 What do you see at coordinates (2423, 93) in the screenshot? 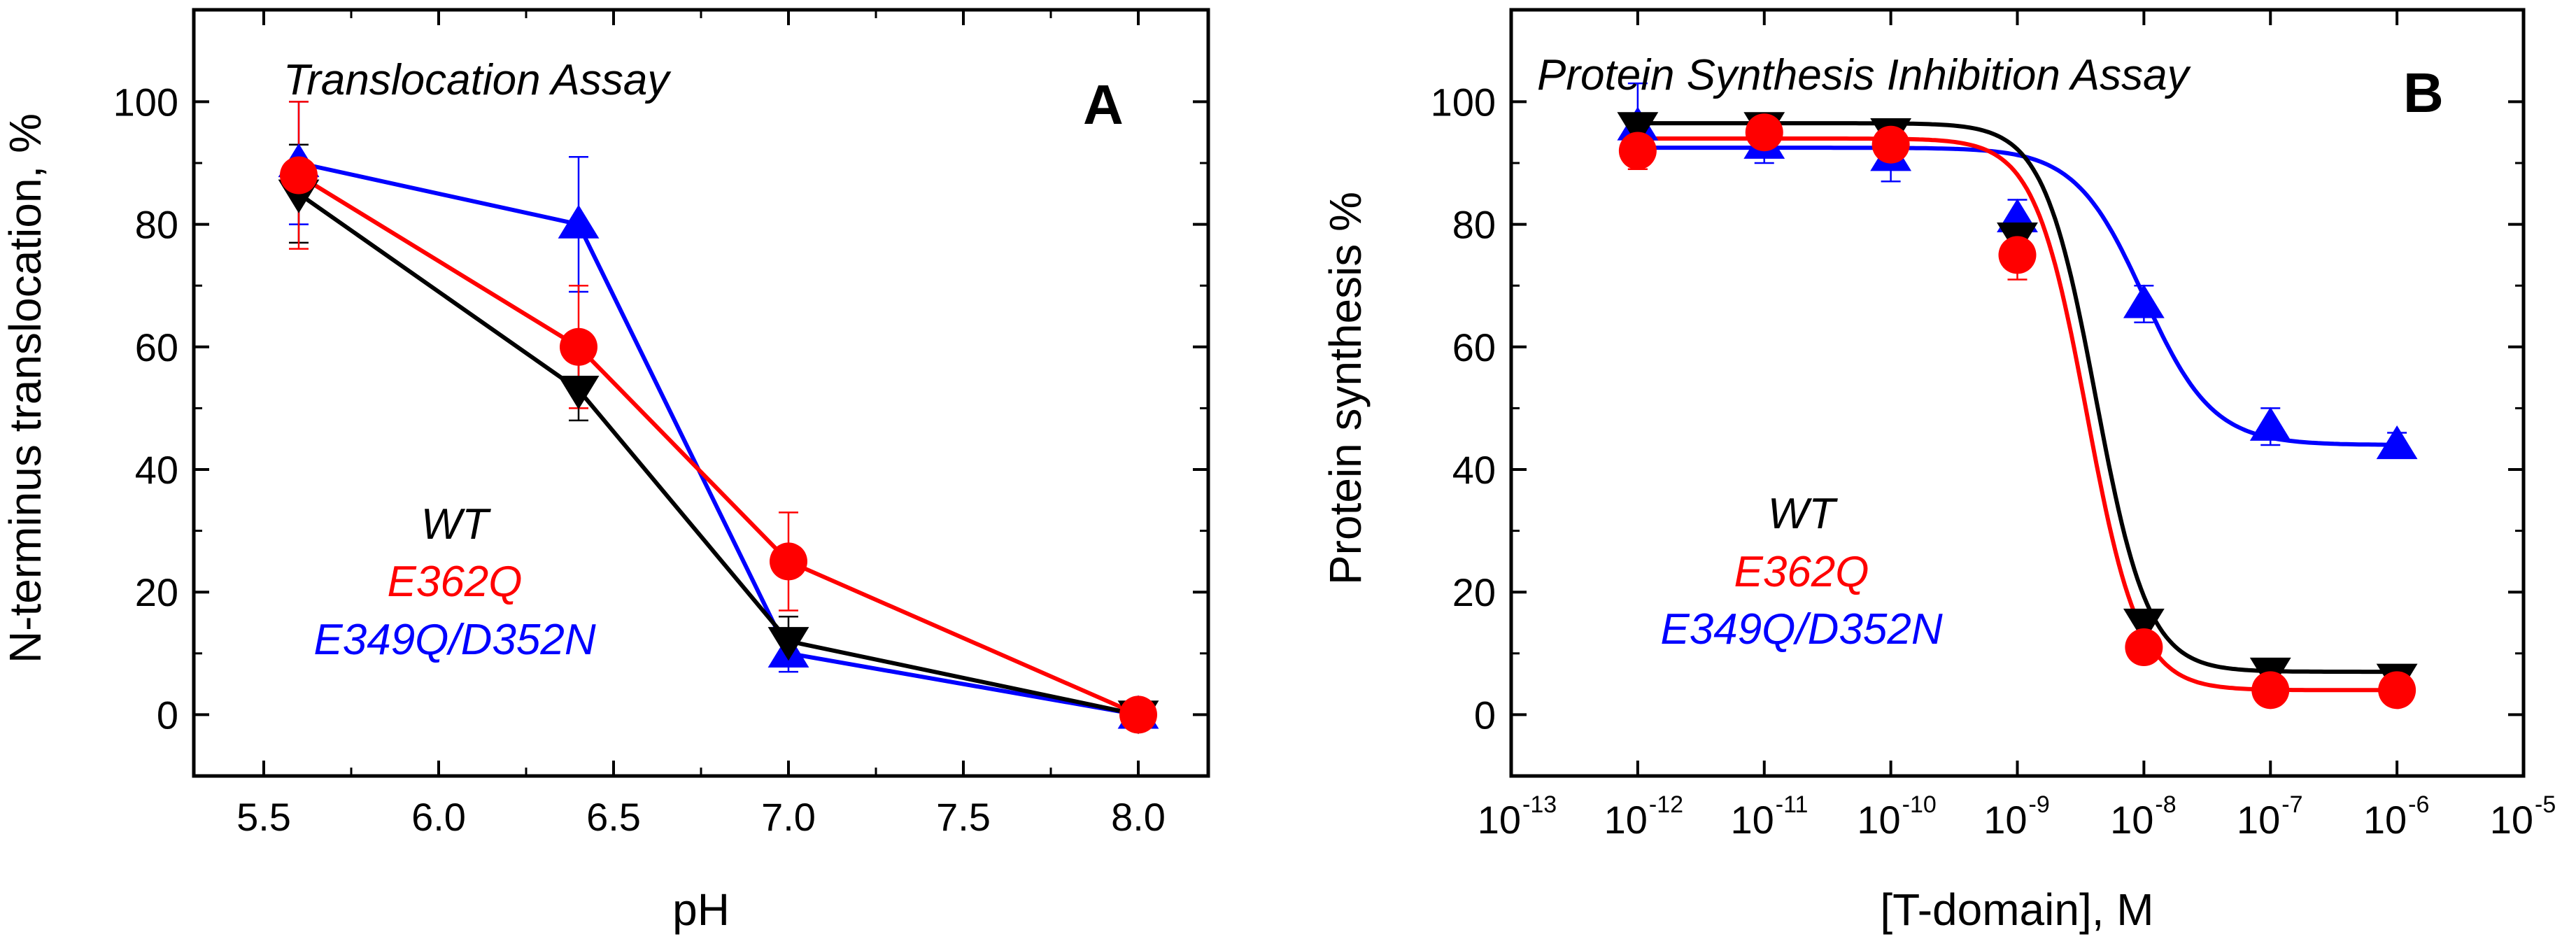
I see `panel-b-letter: B` at bounding box center [2423, 93].